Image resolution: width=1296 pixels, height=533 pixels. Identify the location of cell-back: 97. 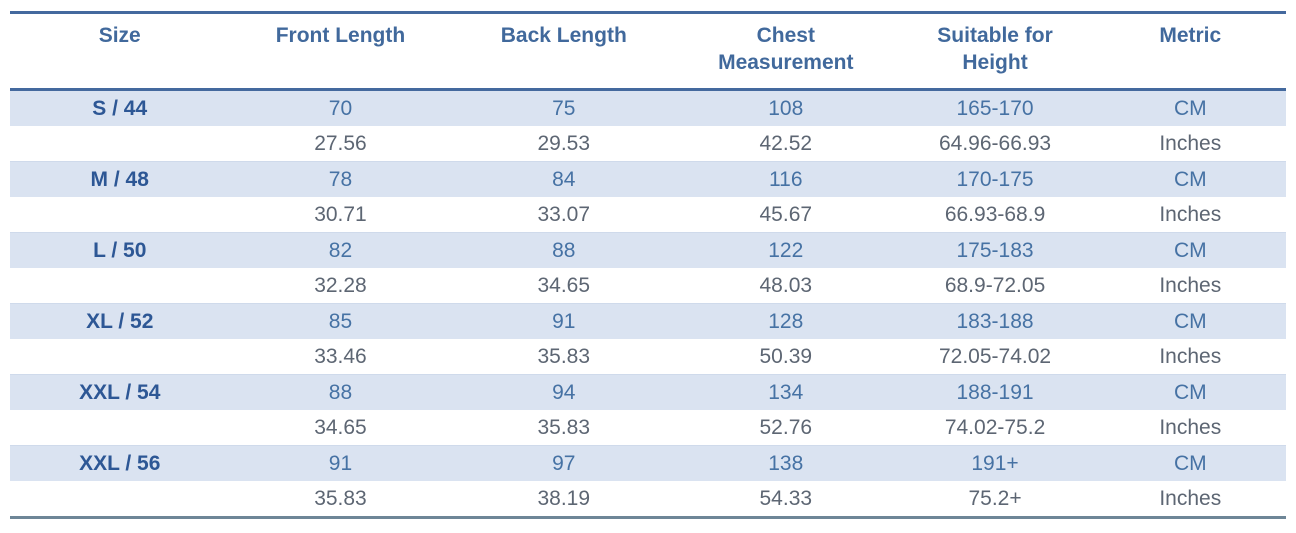
(564, 463).